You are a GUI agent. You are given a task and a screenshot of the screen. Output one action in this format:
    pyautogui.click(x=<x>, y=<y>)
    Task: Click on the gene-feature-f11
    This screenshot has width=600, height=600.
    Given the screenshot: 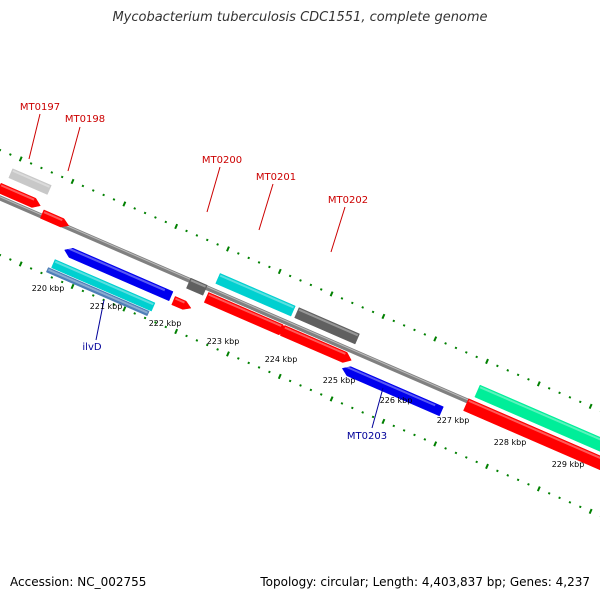 What is the action you would take?
    pyautogui.click(x=327, y=326)
    